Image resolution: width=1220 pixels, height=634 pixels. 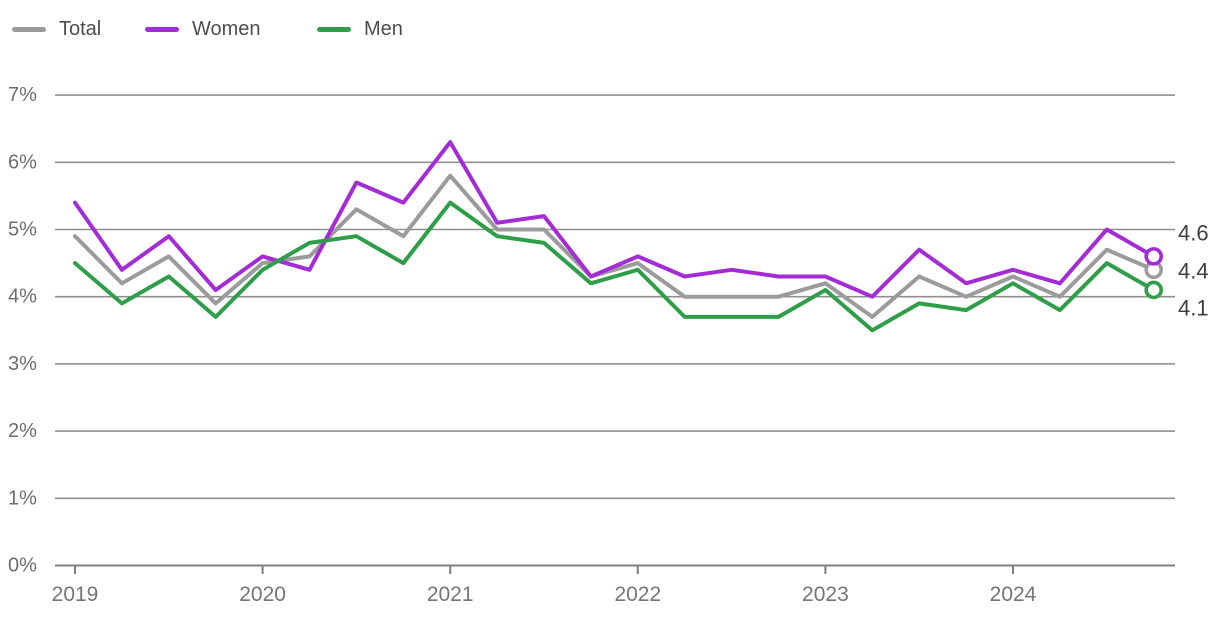 What do you see at coordinates (22, 162) in the screenshot?
I see `y-tick-label: 6%` at bounding box center [22, 162].